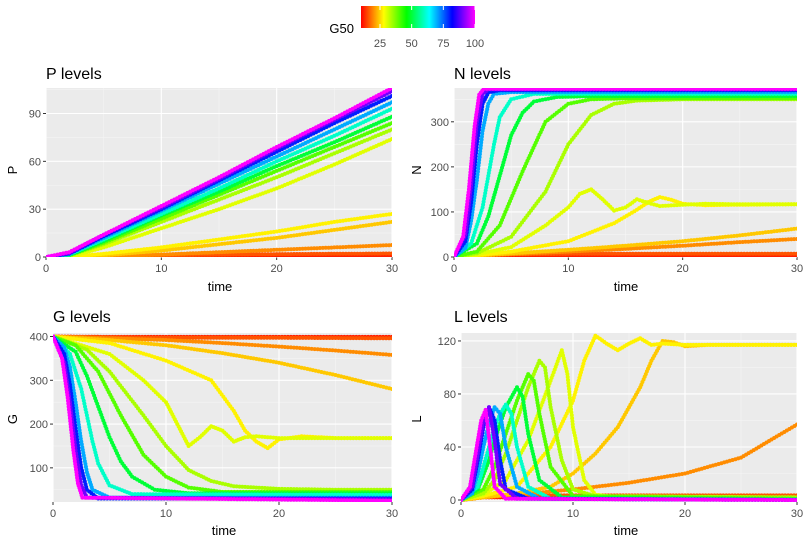 The width and height of the screenshot is (804, 551). What do you see at coordinates (35, 162) in the screenshot?
I see `y-tick-label: 60` at bounding box center [35, 162].